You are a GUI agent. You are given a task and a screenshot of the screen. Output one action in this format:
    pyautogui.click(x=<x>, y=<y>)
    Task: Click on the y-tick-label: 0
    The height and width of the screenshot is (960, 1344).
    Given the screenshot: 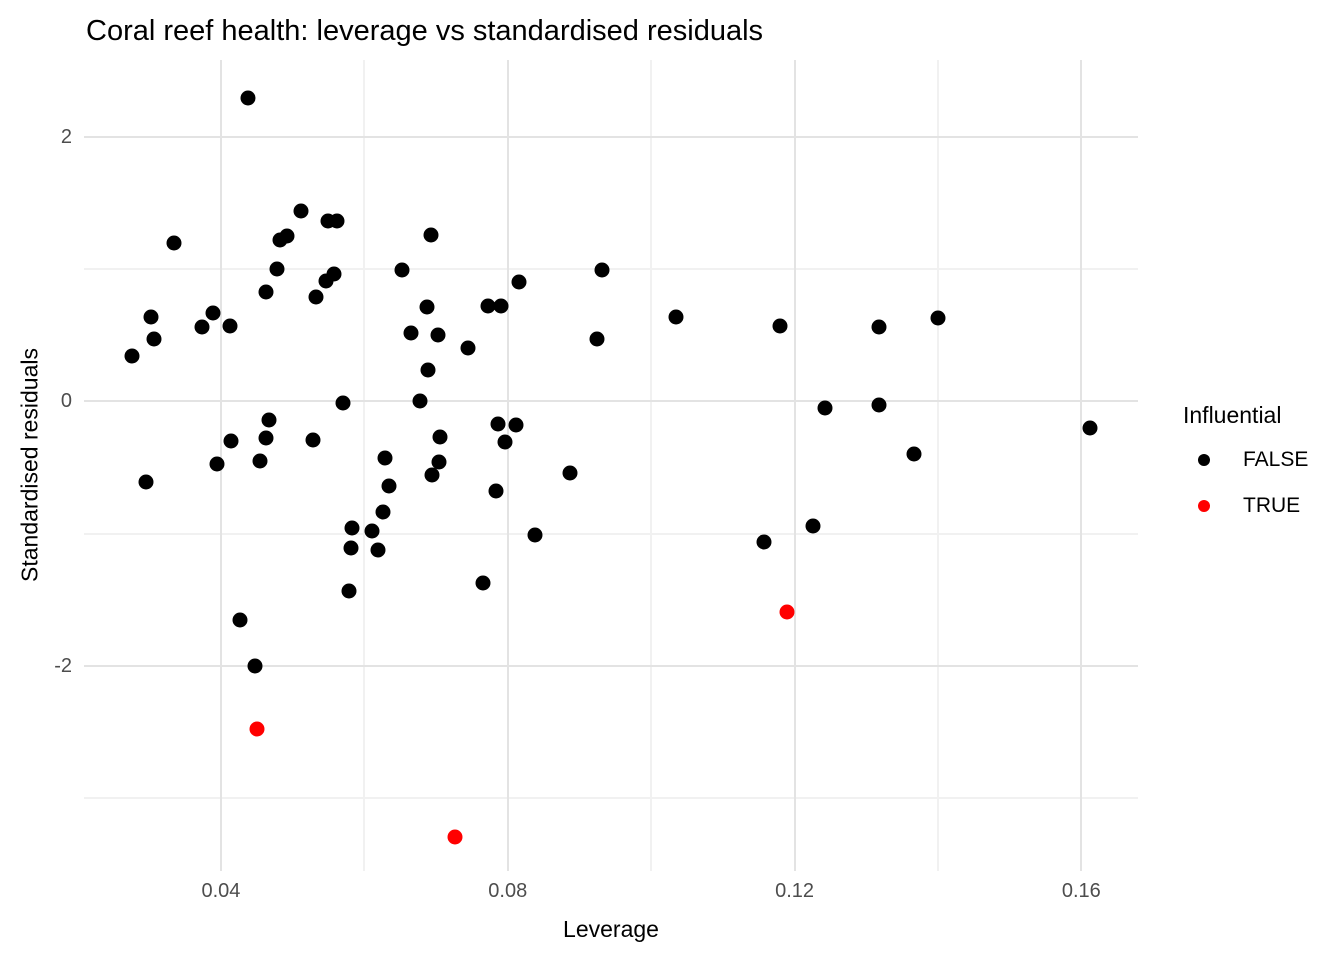 What is the action you would take?
    pyautogui.click(x=66, y=401)
    